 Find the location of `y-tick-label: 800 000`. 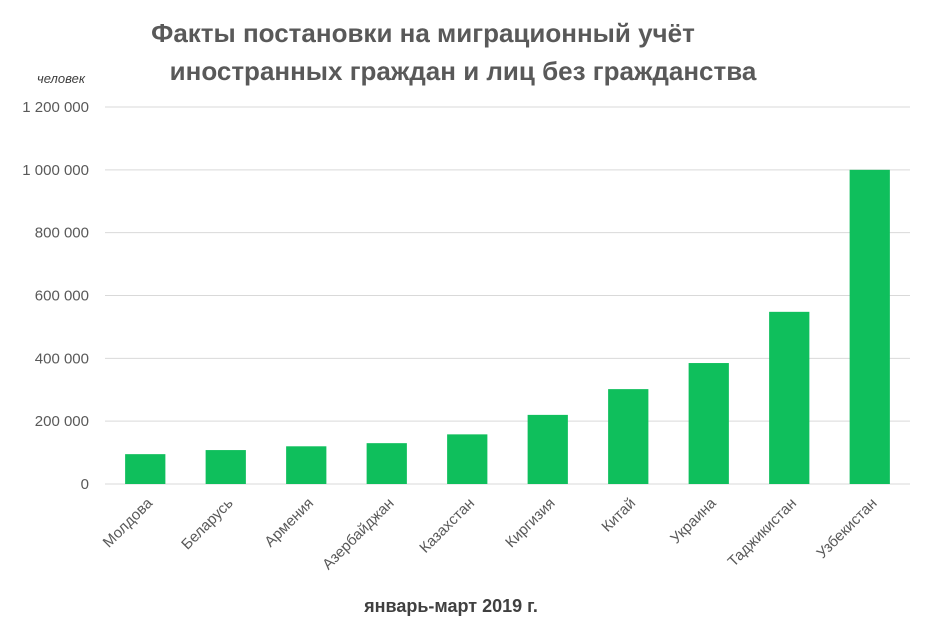

y-tick-label: 800 000 is located at coordinates (62, 233).